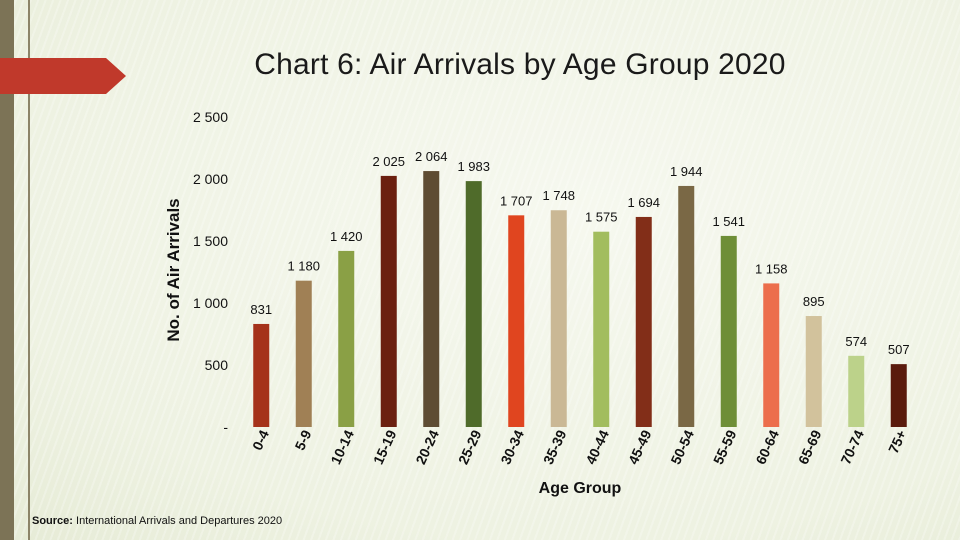 Image resolution: width=960 pixels, height=540 pixels. What do you see at coordinates (640, 446) in the screenshot?
I see `x-tick-label: 45-49` at bounding box center [640, 446].